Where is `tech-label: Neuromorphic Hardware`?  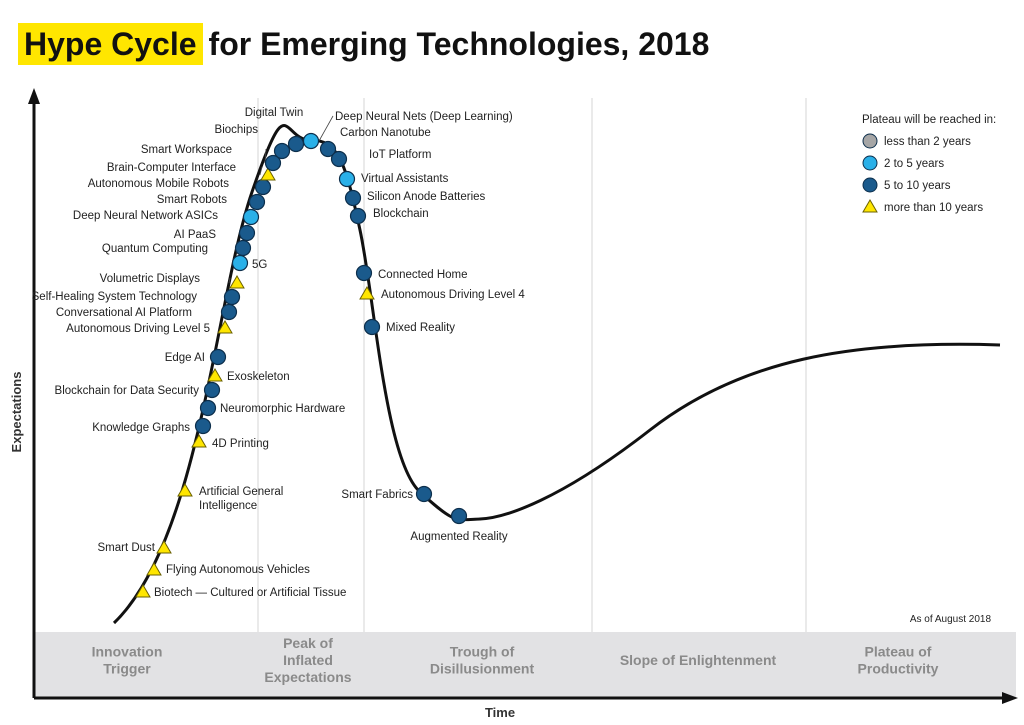 tech-label: Neuromorphic Hardware is located at coordinates (282, 409).